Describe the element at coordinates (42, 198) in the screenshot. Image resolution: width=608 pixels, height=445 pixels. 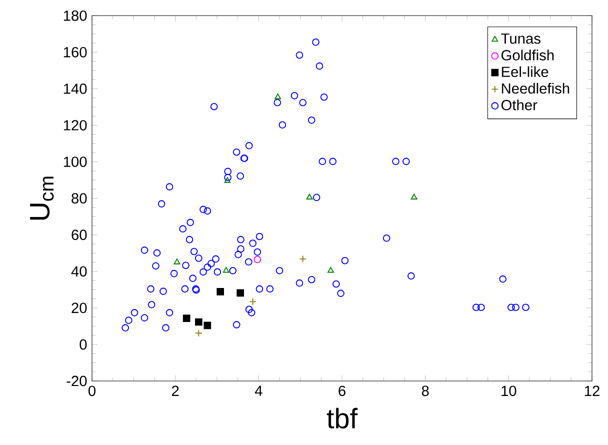
I see `y-axis-title: U$_{cm}$` at that location.